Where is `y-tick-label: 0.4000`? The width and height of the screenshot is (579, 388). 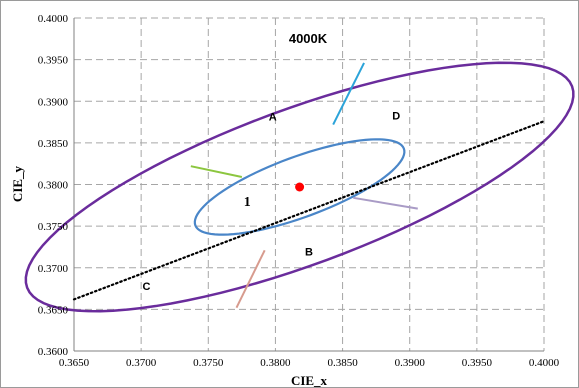 y-tick-label: 0.4000 is located at coordinates (53, 19).